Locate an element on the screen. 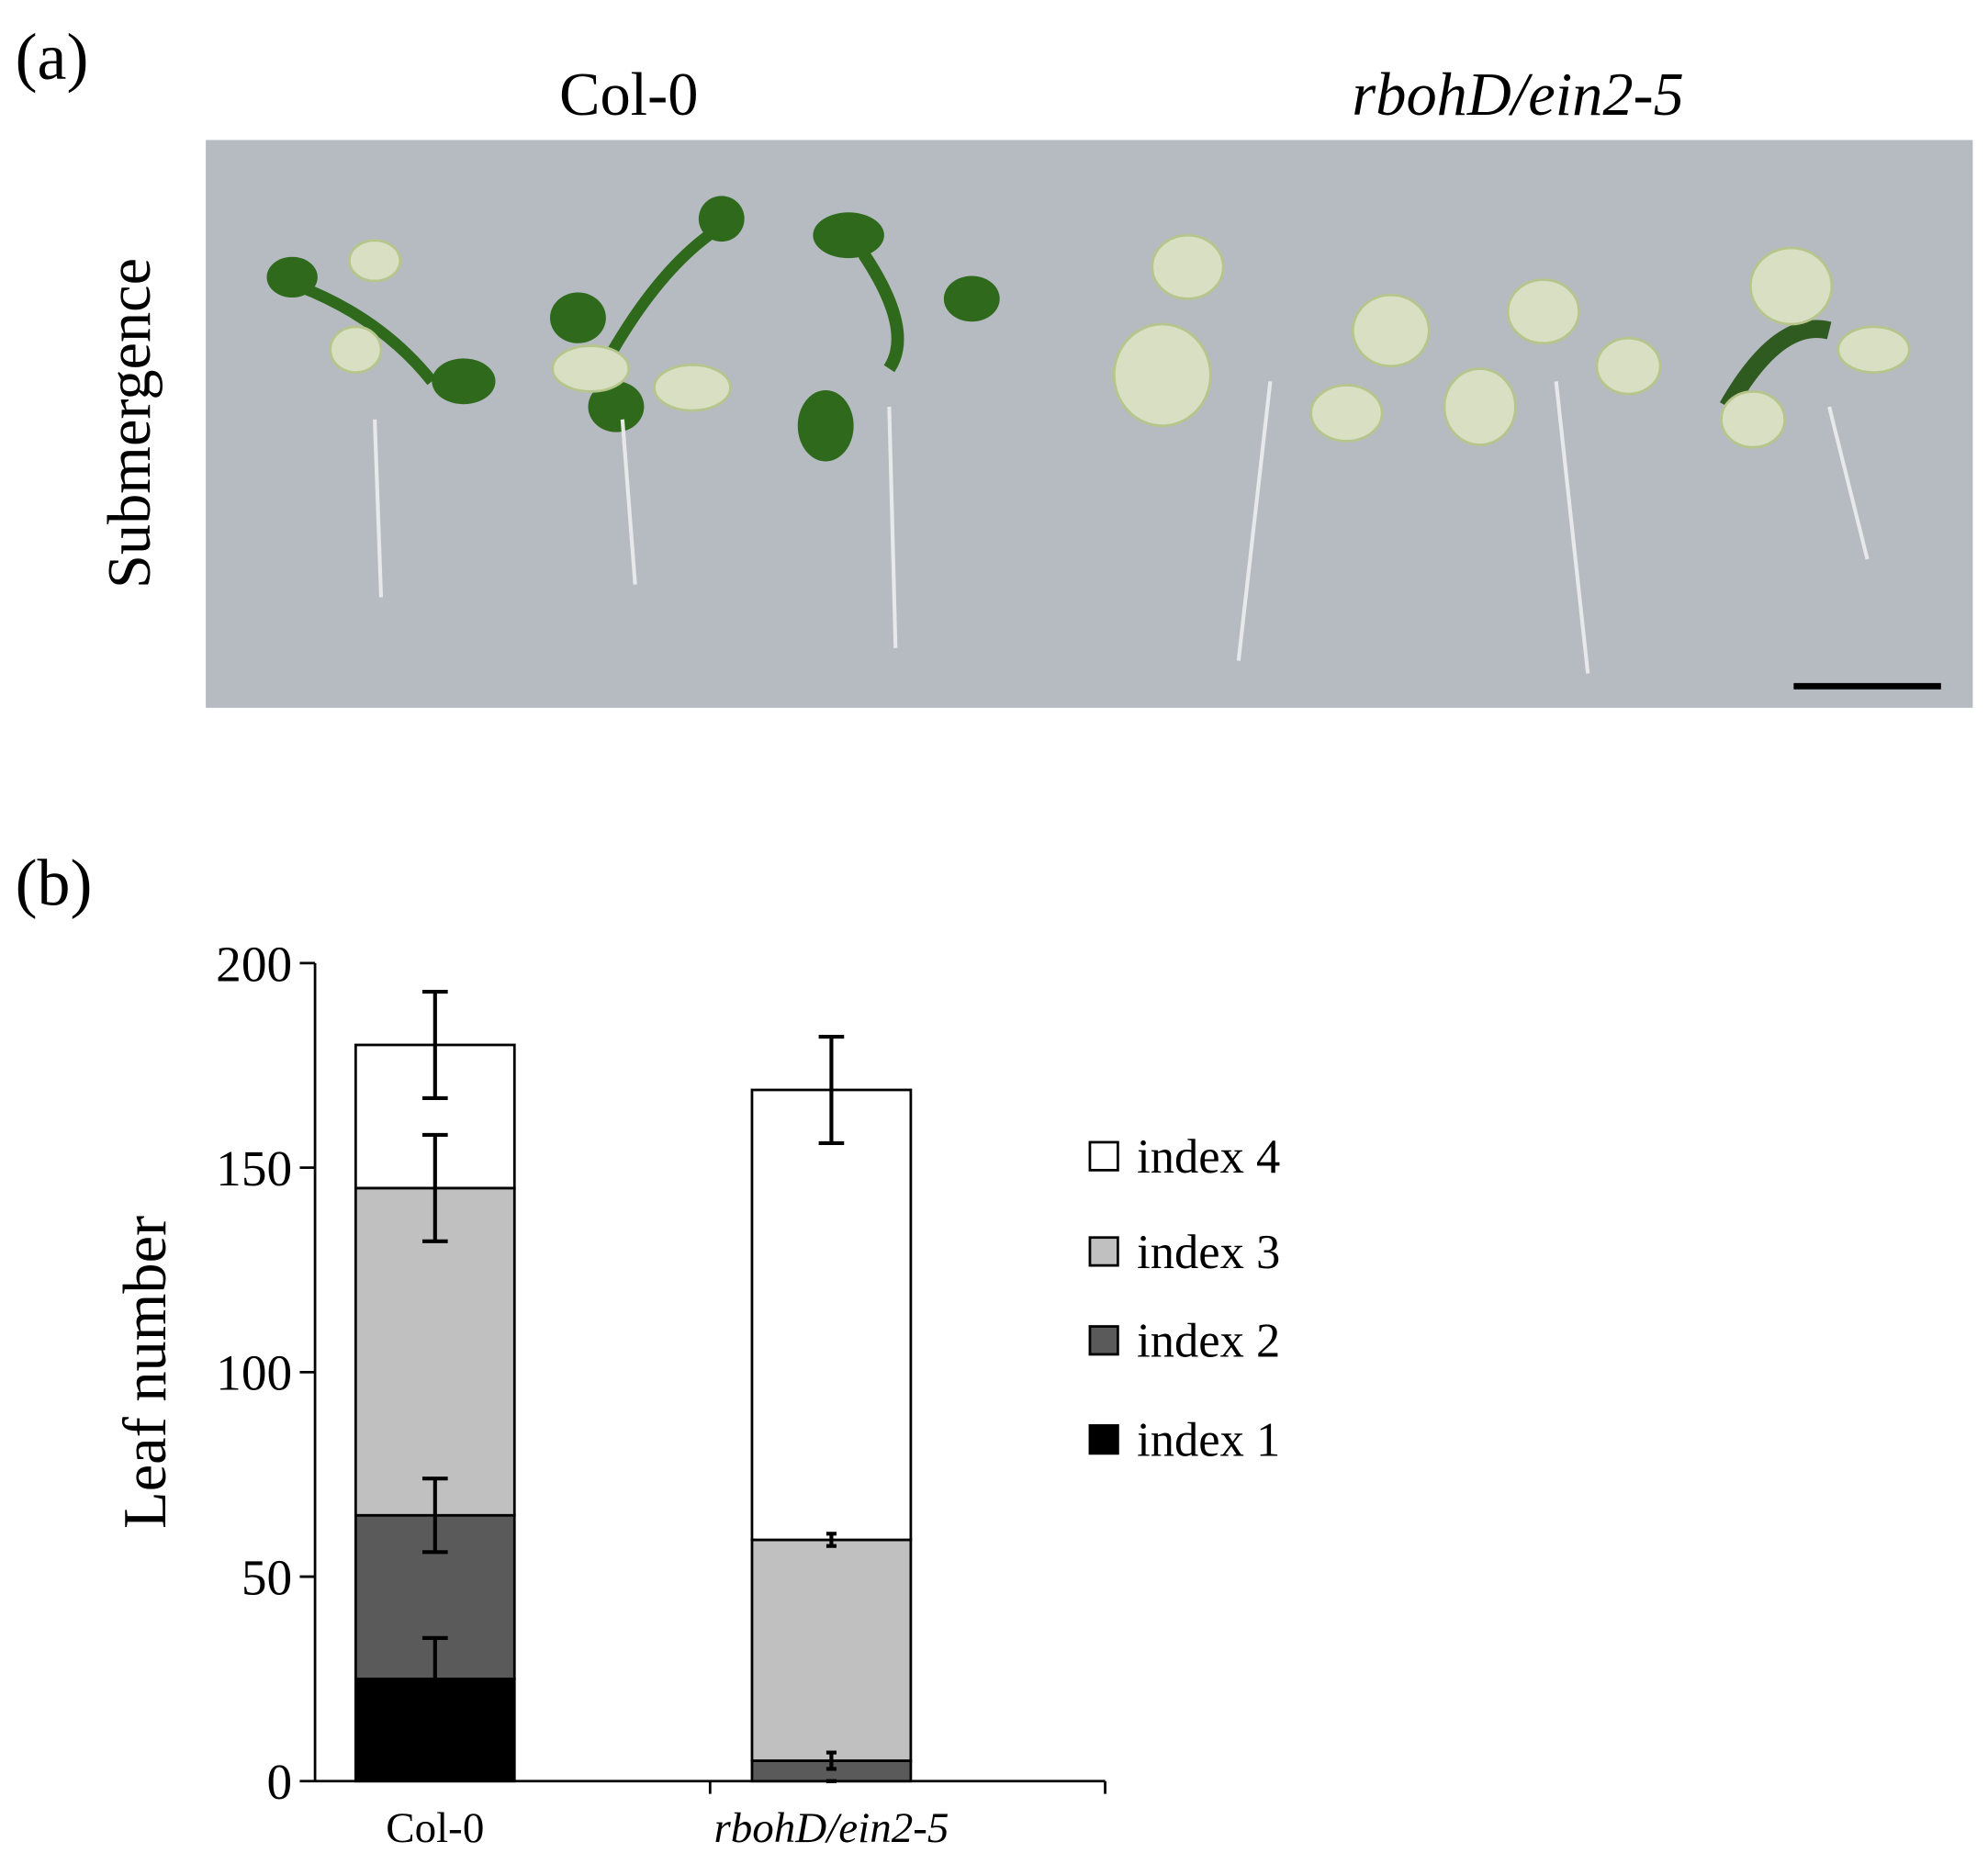 This screenshot has height=1864, width=1988. panel-label: (a) is located at coordinates (52, 57).